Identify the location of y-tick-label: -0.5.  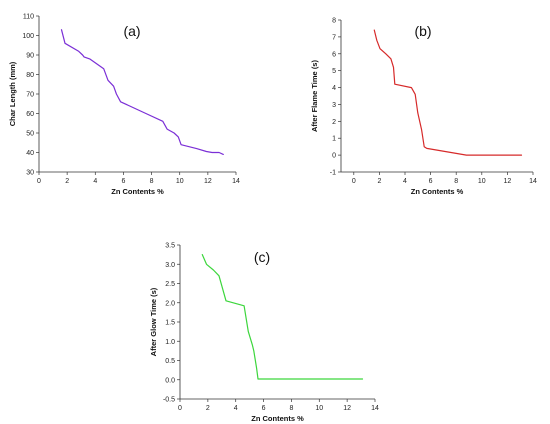
(169, 400).